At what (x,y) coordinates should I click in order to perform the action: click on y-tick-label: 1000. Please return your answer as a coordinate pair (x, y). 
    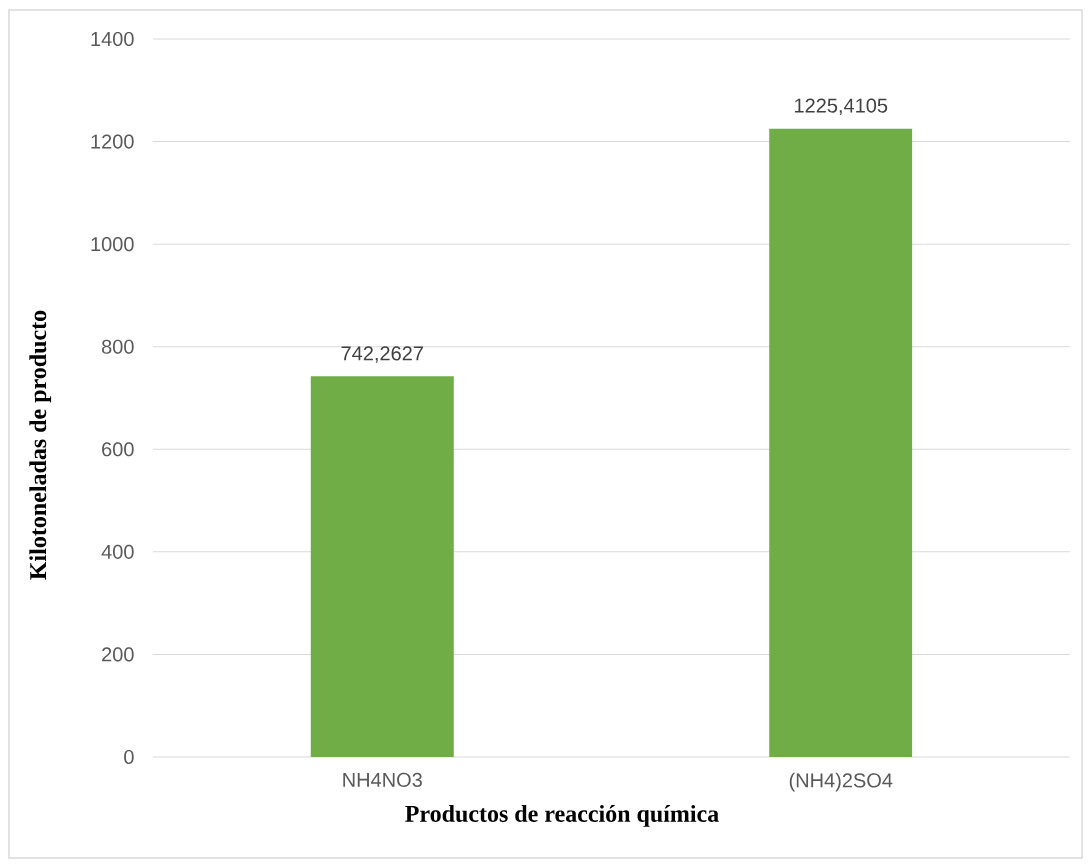
    Looking at the image, I should click on (112, 244).